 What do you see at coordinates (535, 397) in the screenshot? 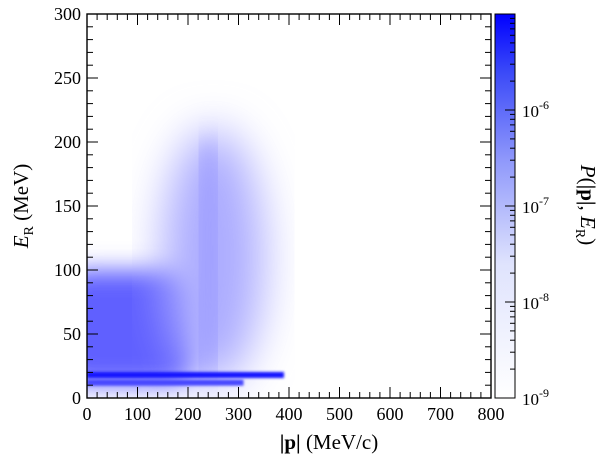
I see `colorbar-tick-label: 10⁻⁹` at bounding box center [535, 397].